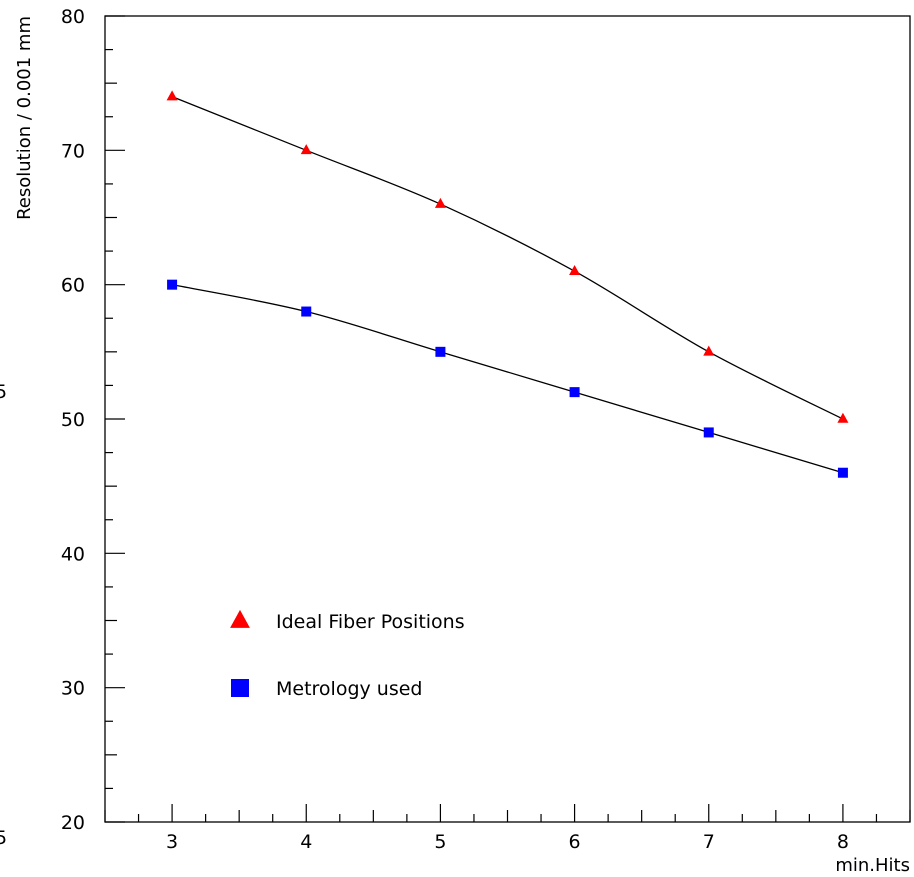 The image size is (914, 877). I want to click on y-tick-label: 80, so click(73, 17).